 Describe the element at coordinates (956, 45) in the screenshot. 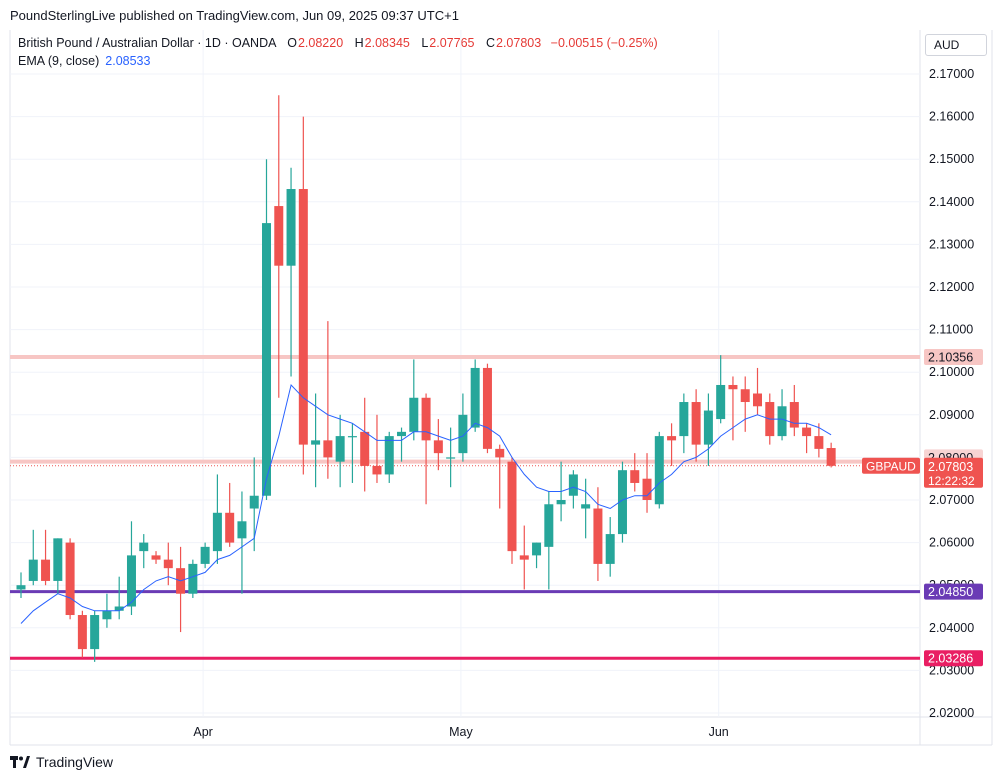

I see `currency-selector: AUD` at that location.